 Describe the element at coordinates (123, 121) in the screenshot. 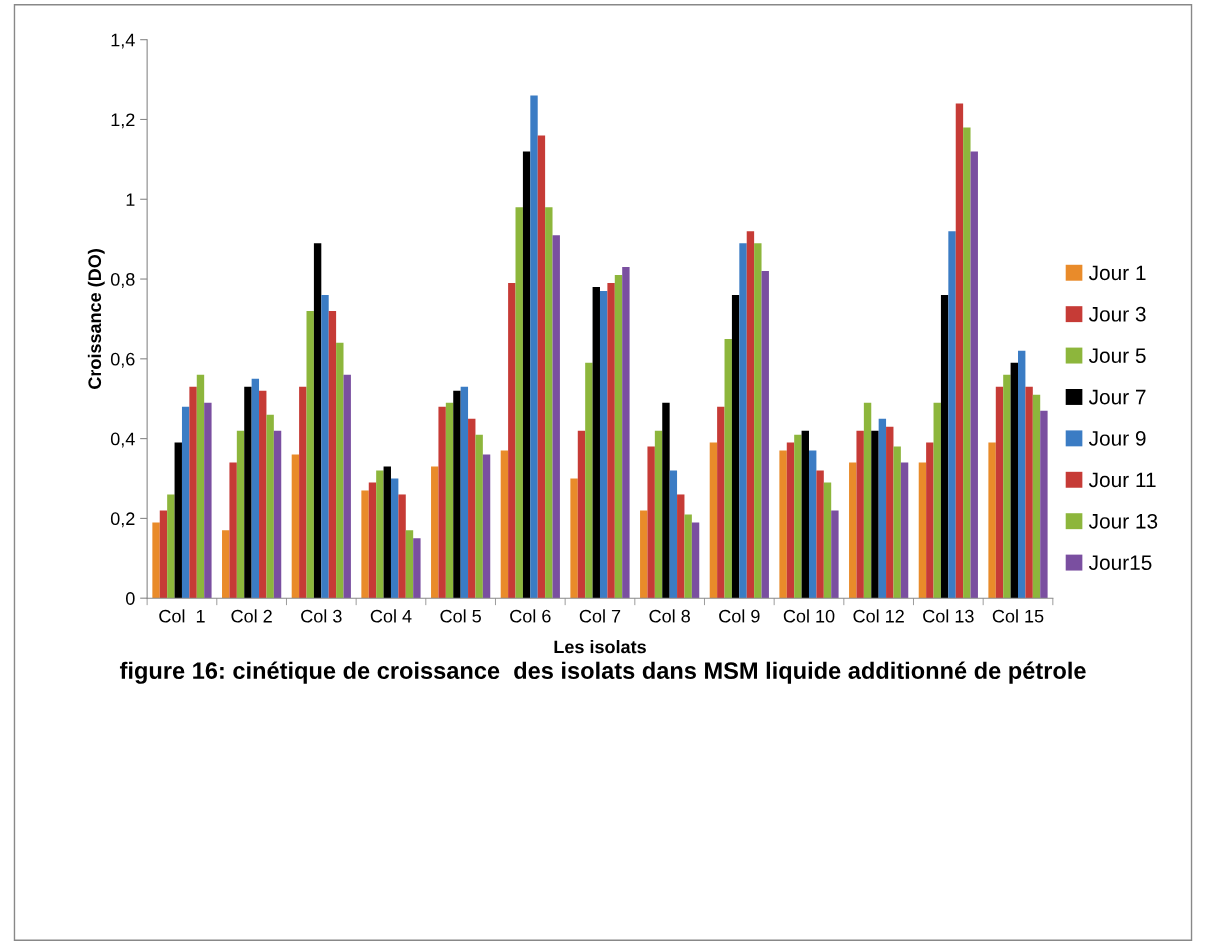

I see `y-tick-label: 1,2` at that location.